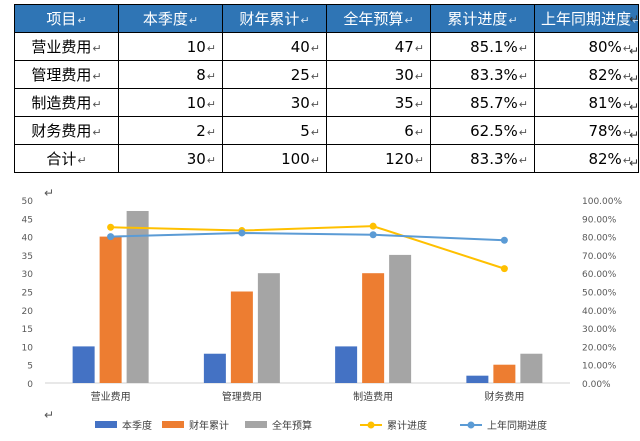 The height and width of the screenshot is (441, 640). Describe the element at coordinates (274, 74) in the screenshot. I see `table-cell: 25↵` at that location.